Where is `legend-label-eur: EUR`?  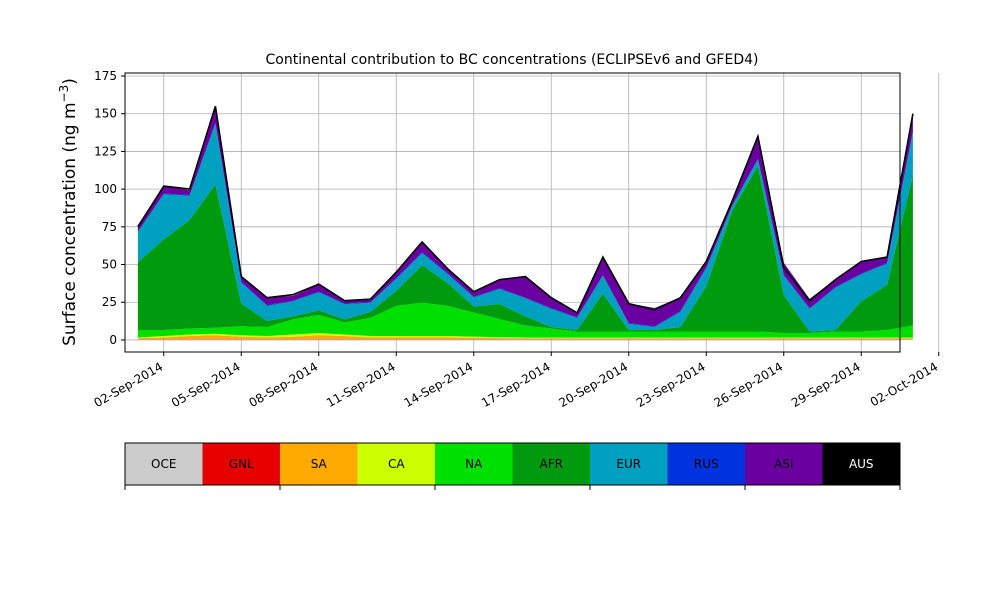 legend-label-eur: EUR is located at coordinates (628, 464).